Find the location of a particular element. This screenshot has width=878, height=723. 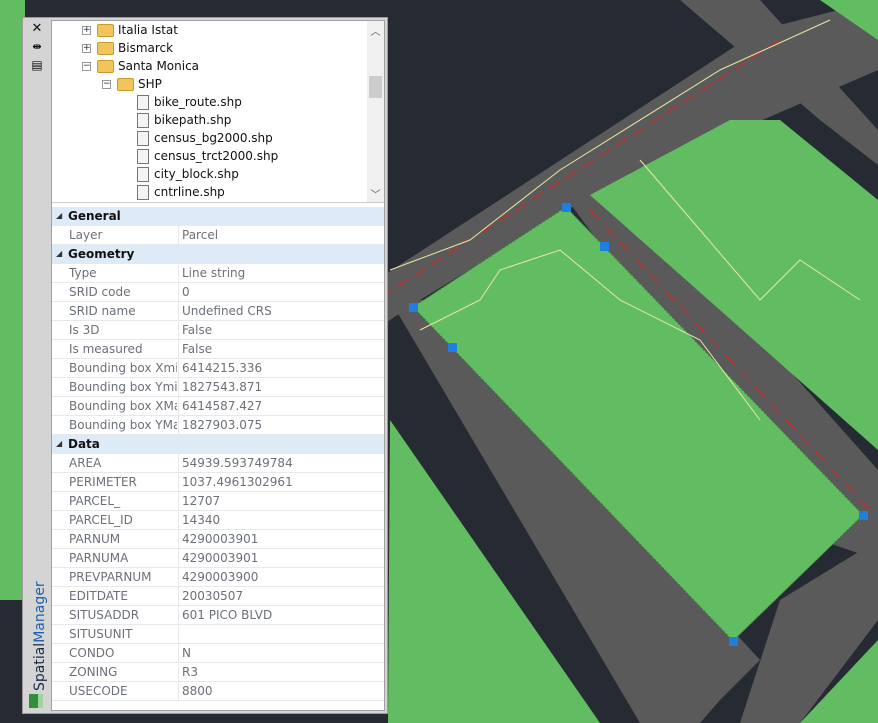

property-row: PREVPARNUM 4290003900 is located at coordinates (218, 577).